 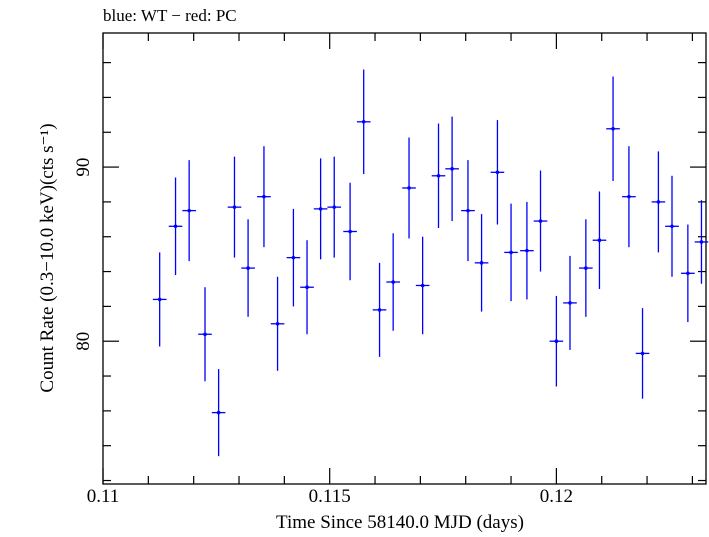 What do you see at coordinates (170, 15) in the screenshot?
I see `chart-title: blue: WT − red: PC` at bounding box center [170, 15].